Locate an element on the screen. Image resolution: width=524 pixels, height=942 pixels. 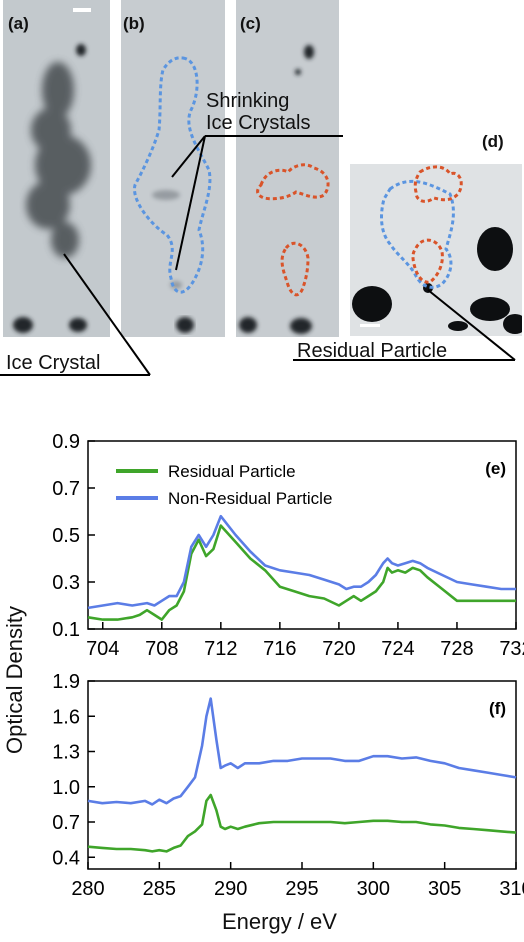
shrinking-crystal-image is located at coordinates (173, 168).